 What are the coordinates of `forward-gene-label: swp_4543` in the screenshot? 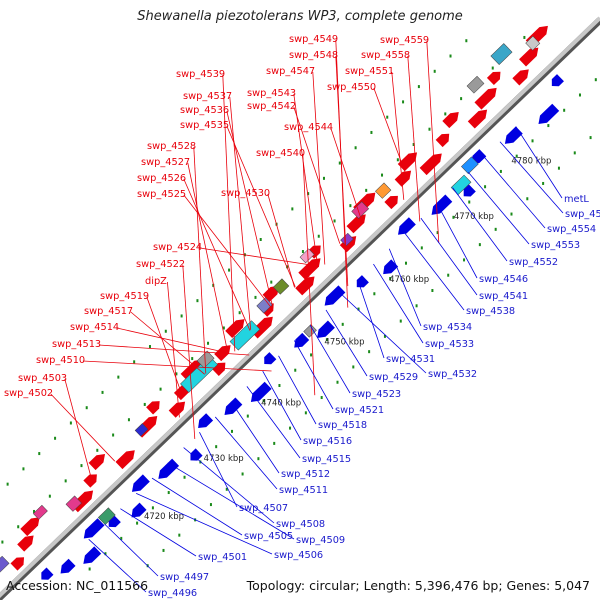 It's located at (271, 93).